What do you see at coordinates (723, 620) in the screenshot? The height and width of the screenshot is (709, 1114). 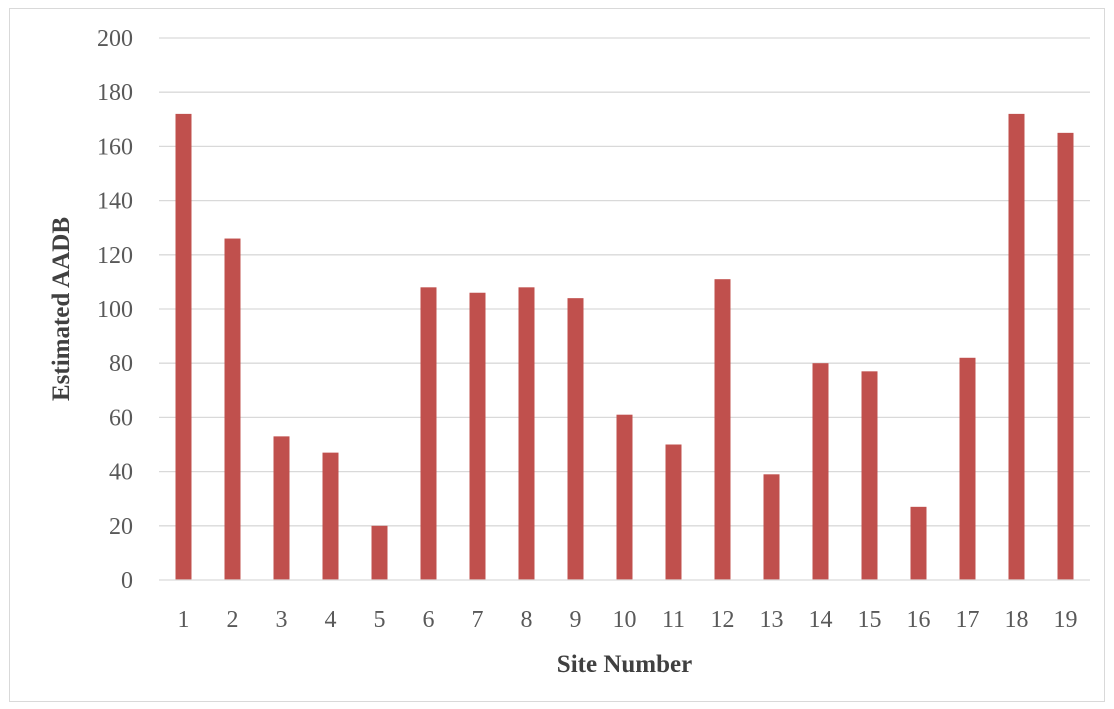 I see `x-tick-label: 12` at bounding box center [723, 620].